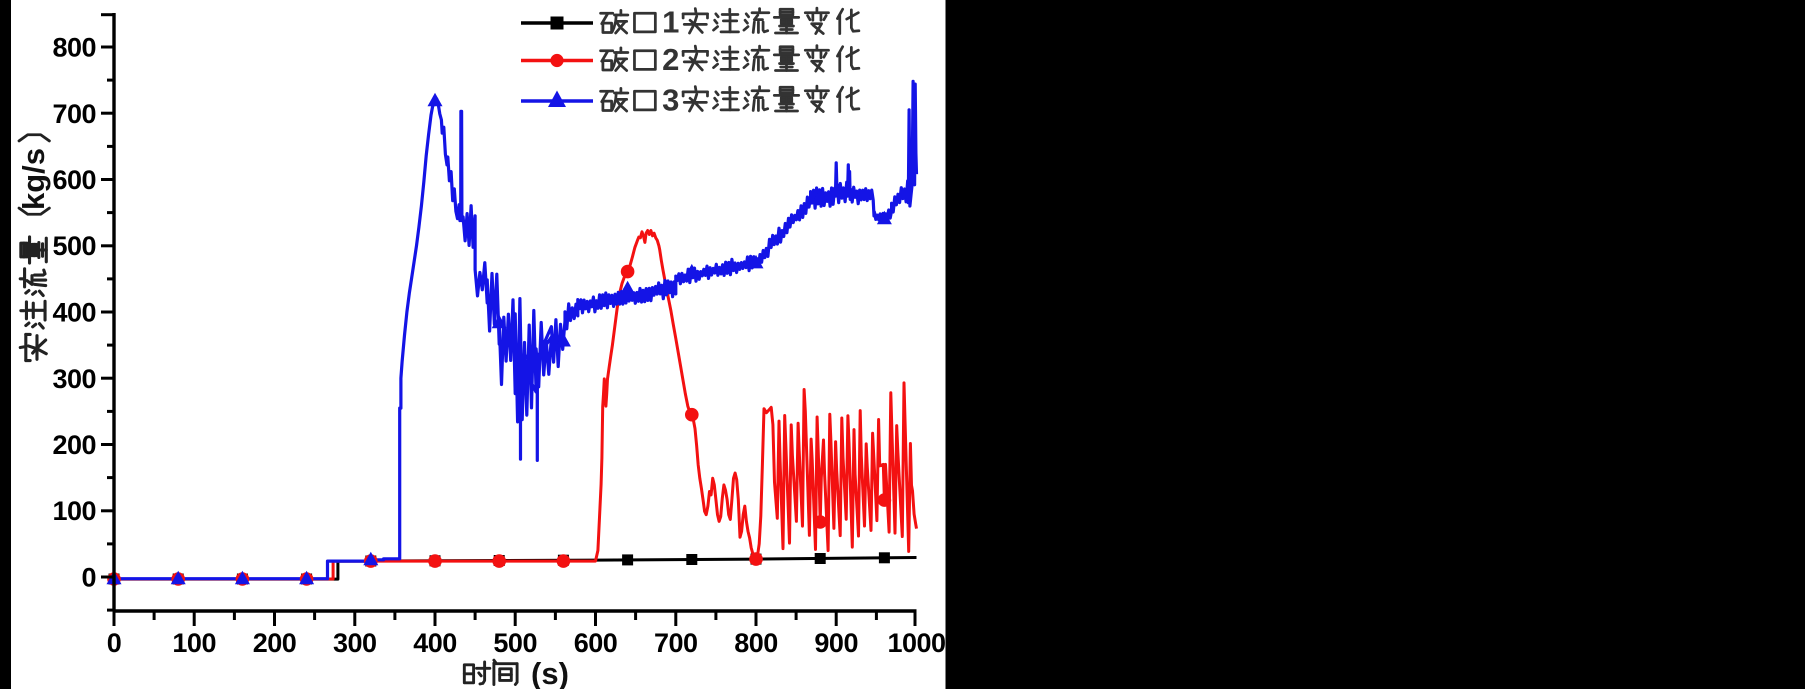 The width and height of the screenshot is (1805, 689). I want to click on svg-text: 1000, so click(916, 643).